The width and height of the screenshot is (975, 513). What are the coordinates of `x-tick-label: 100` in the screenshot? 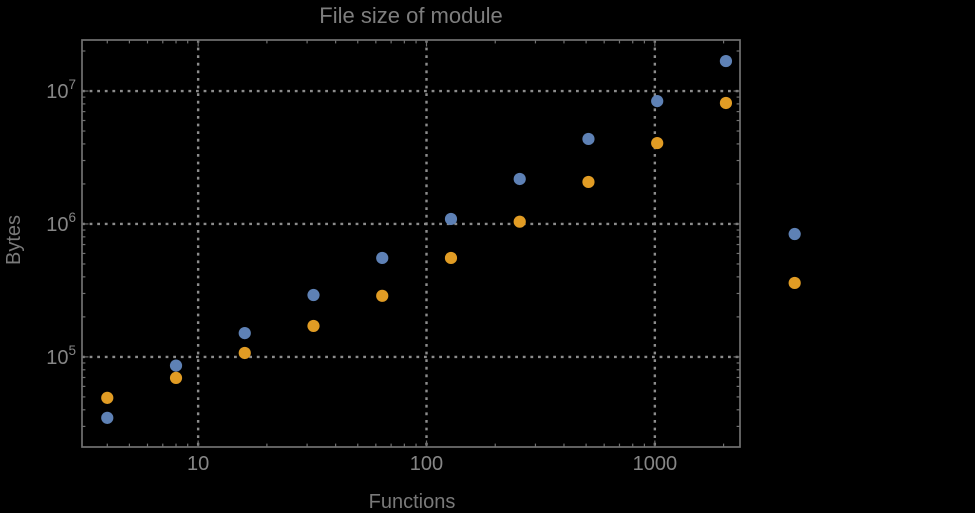 It's located at (426, 464).